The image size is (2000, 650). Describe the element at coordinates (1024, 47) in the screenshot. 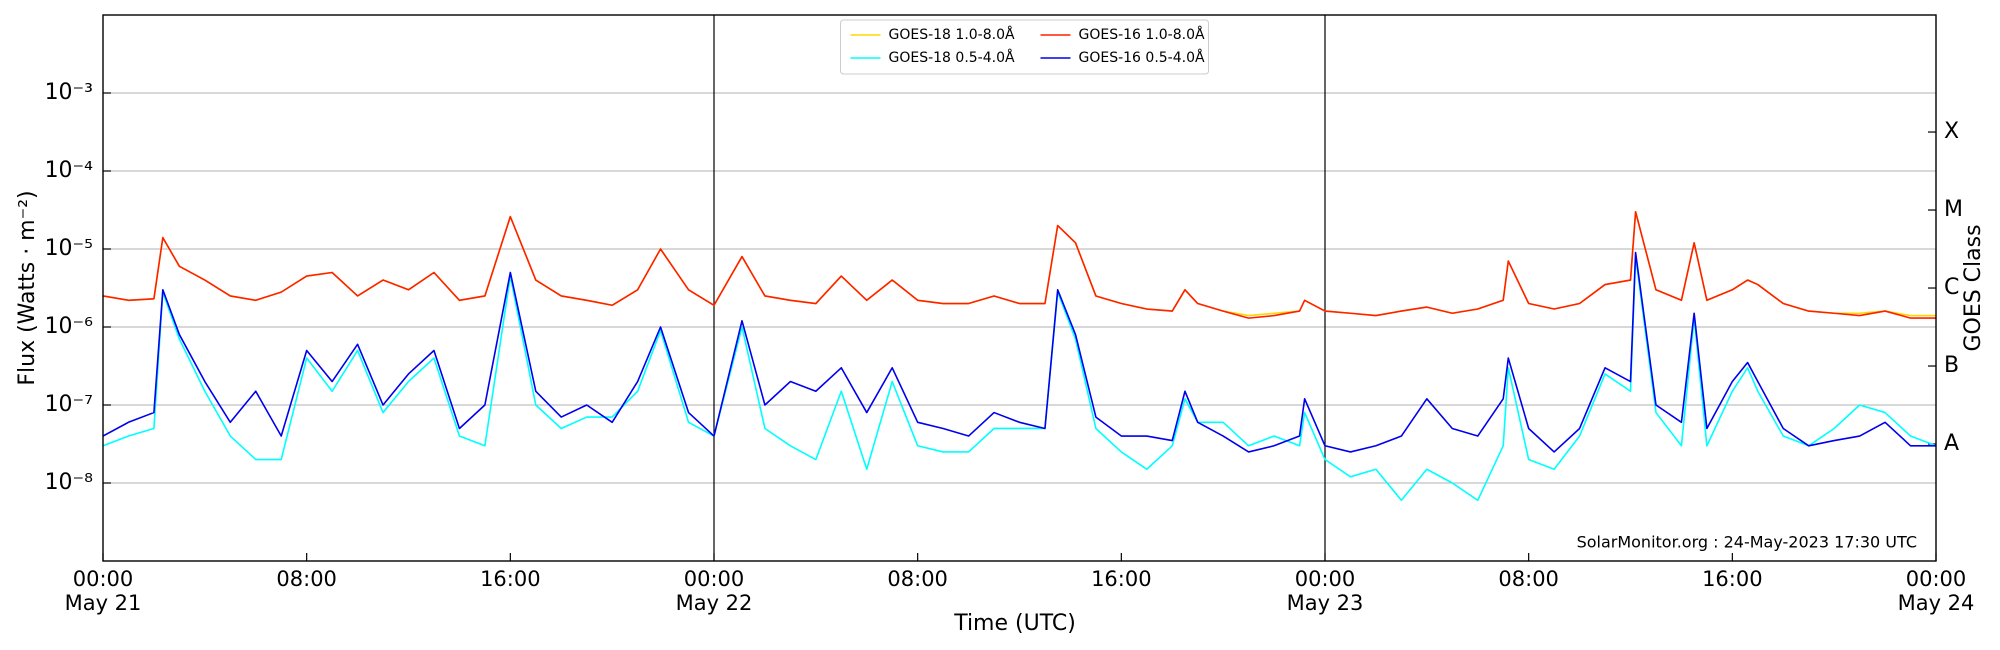

I see `legend-box` at that location.